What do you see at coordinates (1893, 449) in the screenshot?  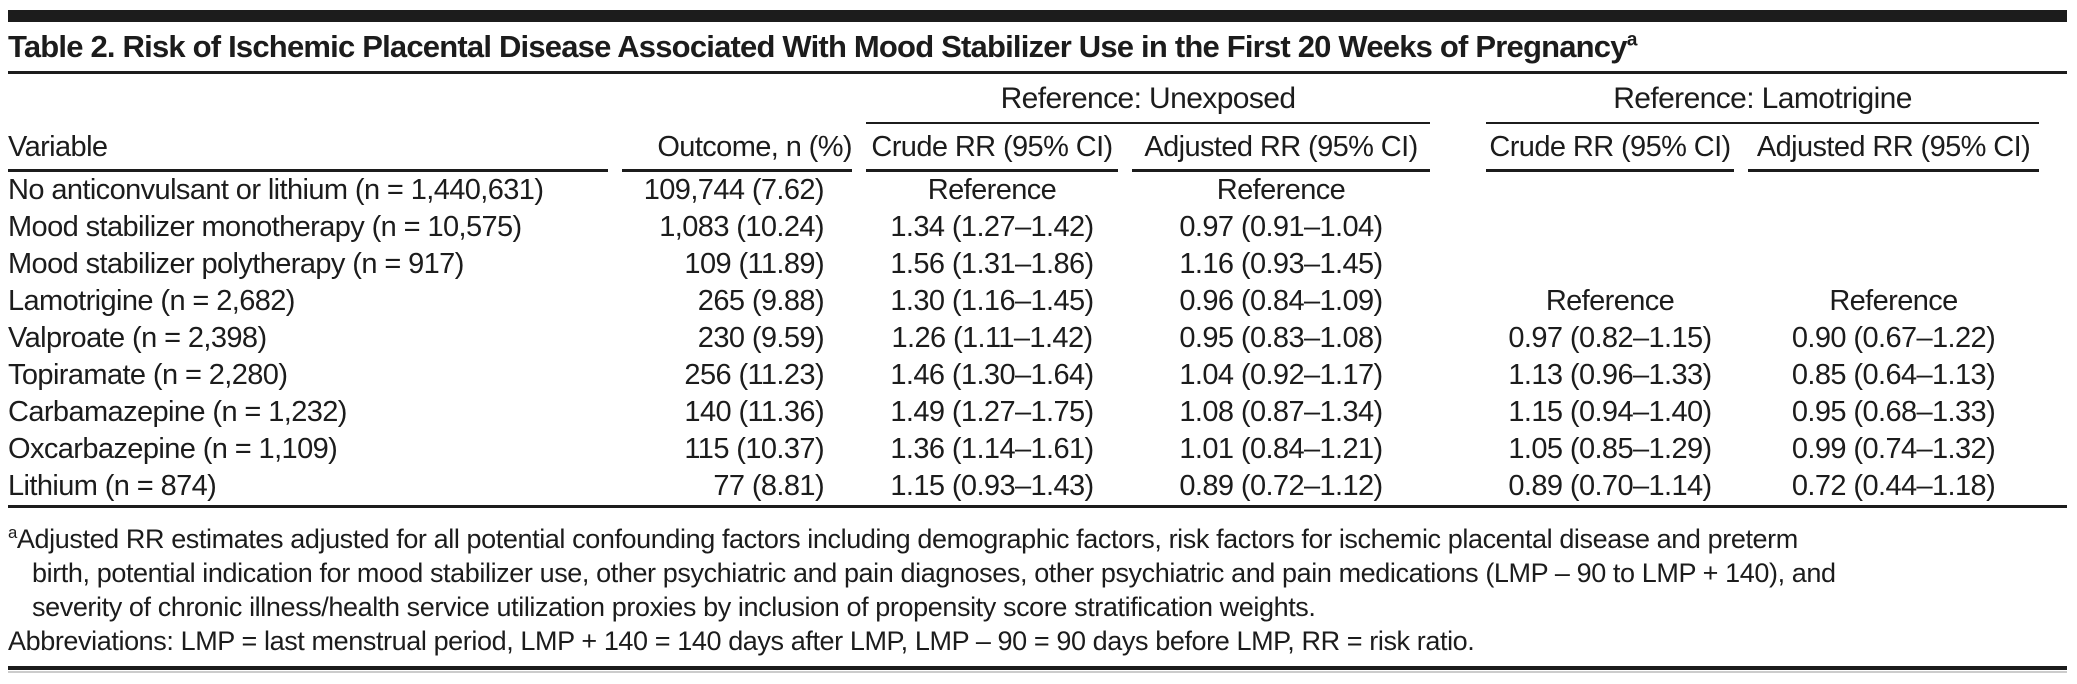 I see `cell-adjusted-rr-lamotrigine: 0.99 (0.74–1.32)` at bounding box center [1893, 449].